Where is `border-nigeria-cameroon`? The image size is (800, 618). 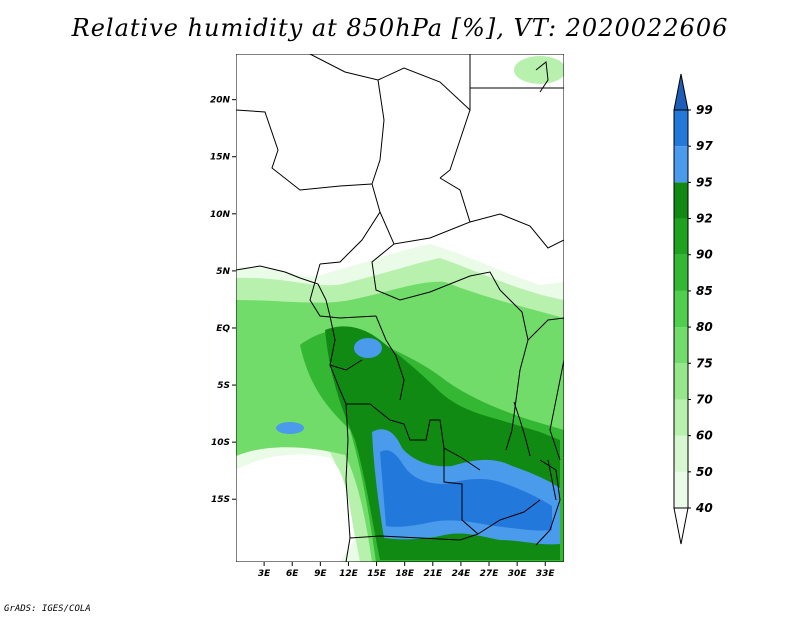 border-nigeria-cameroon is located at coordinates (350, 224).